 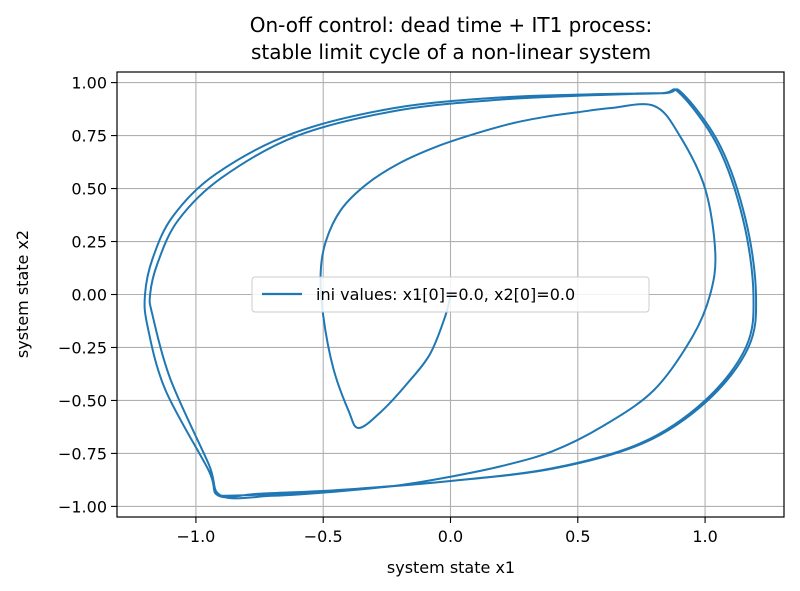 What do you see at coordinates (704, 536) in the screenshot?
I see `x-tick-label: 1.0` at bounding box center [704, 536].